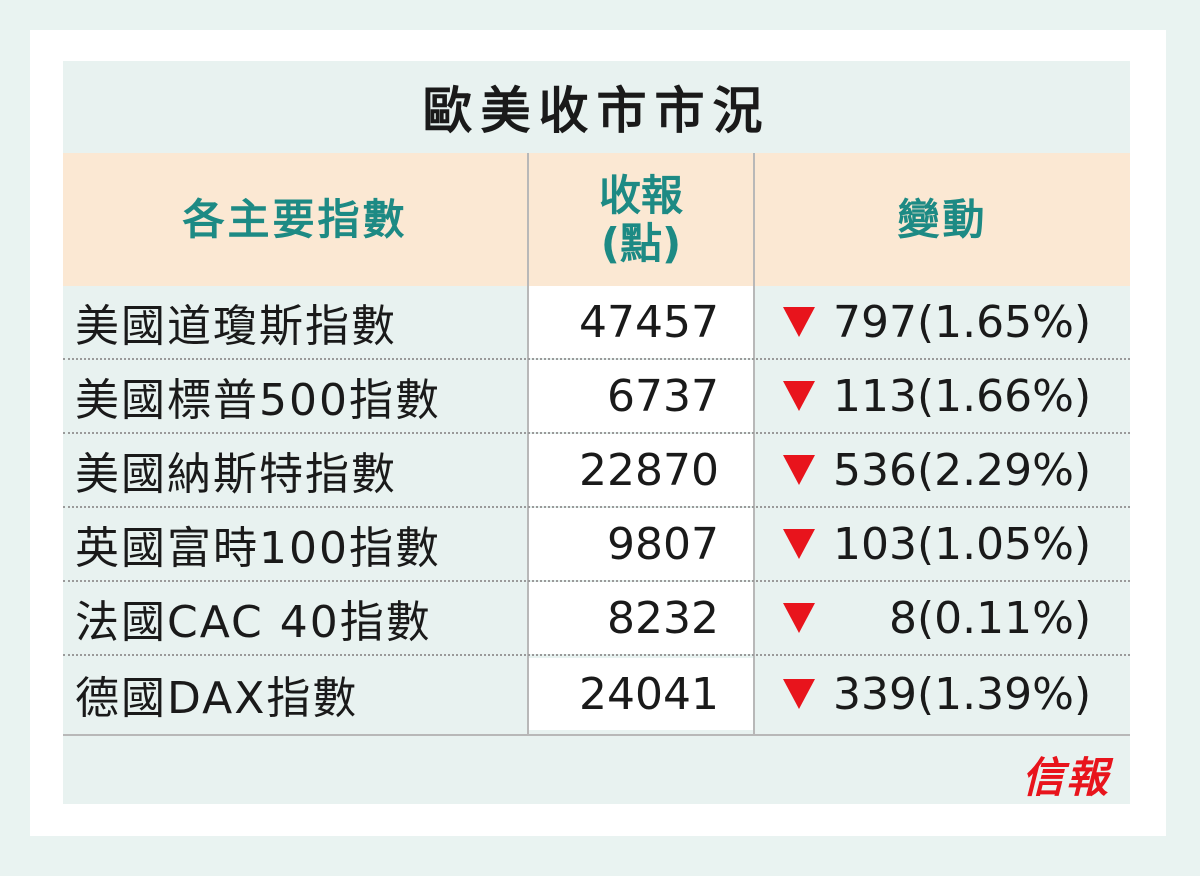  What do you see at coordinates (253, 622) in the screenshot?
I see `index-name: 法國CAC 40指數` at bounding box center [253, 622].